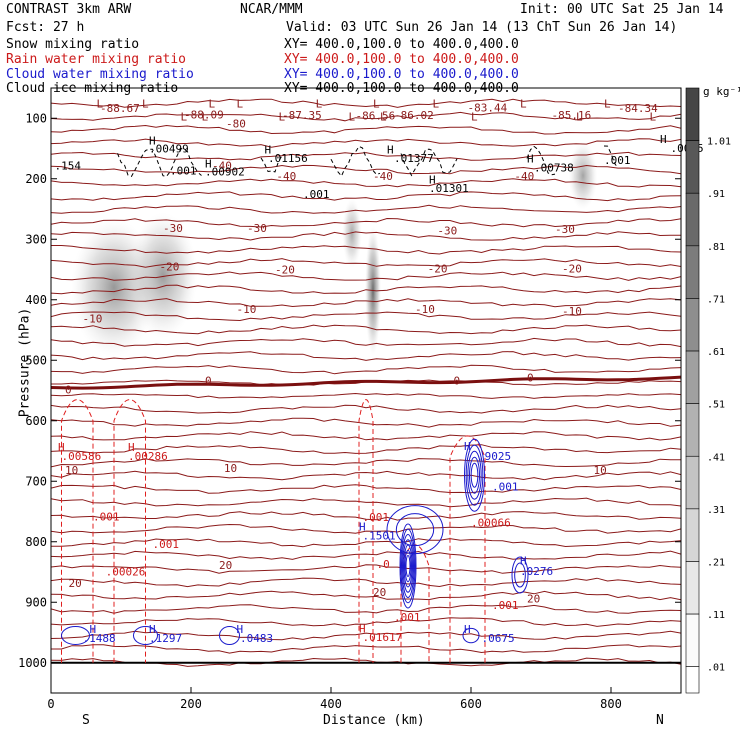  What do you see at coordinates (600, 470) in the screenshot?
I see `temperature-contour-label: 10` at bounding box center [600, 470].